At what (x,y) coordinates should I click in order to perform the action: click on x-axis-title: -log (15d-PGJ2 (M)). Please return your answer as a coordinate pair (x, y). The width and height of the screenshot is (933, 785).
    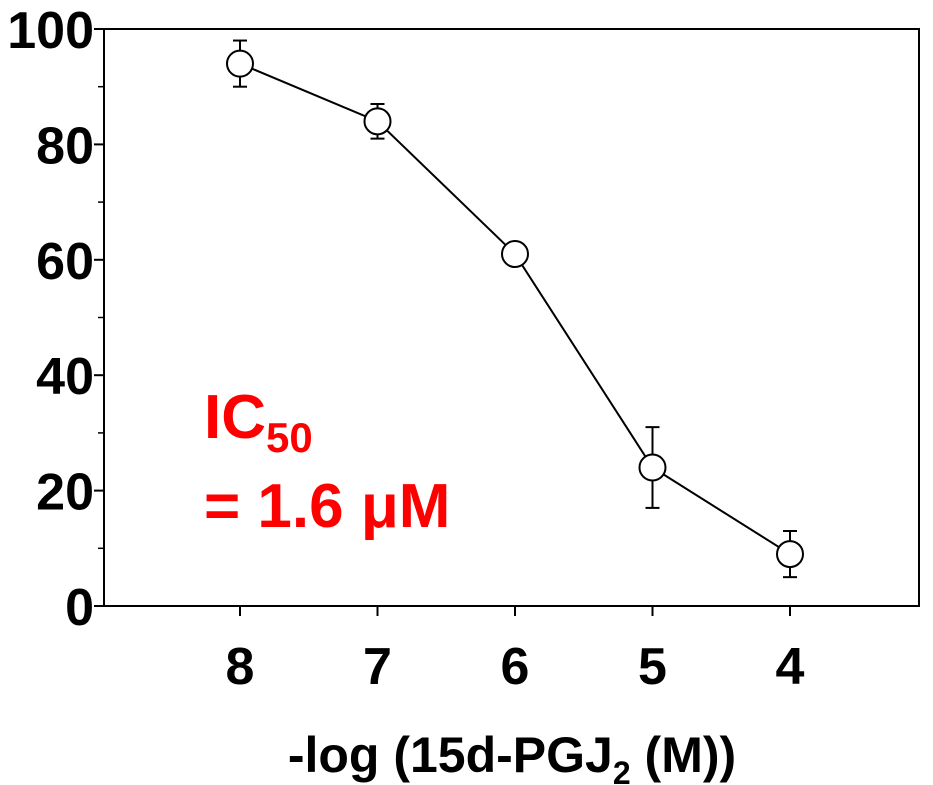
    Looking at the image, I should click on (512, 756).